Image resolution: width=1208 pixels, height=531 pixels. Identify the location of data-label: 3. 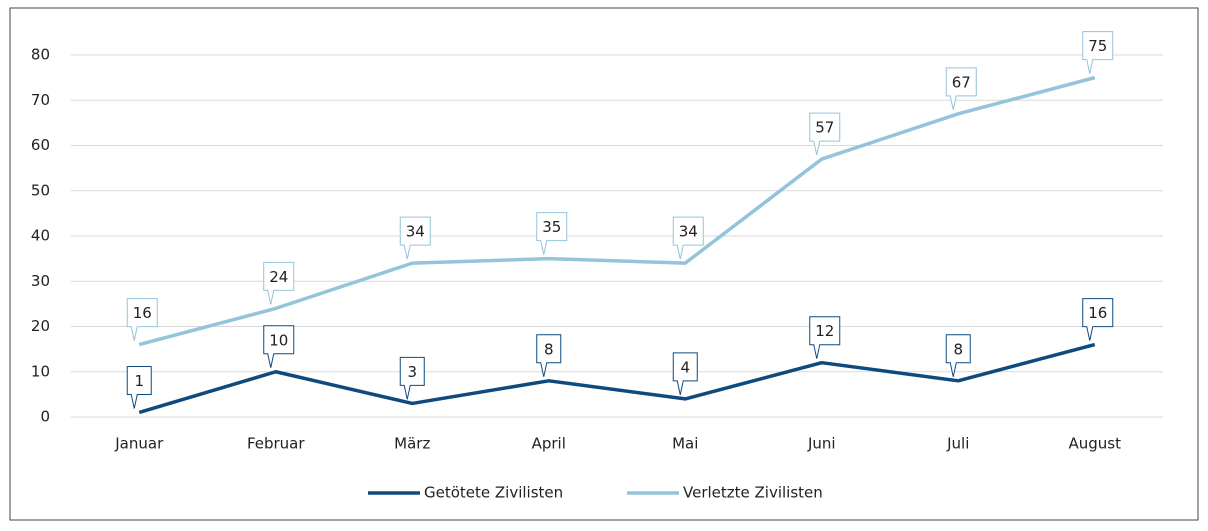
(412, 372).